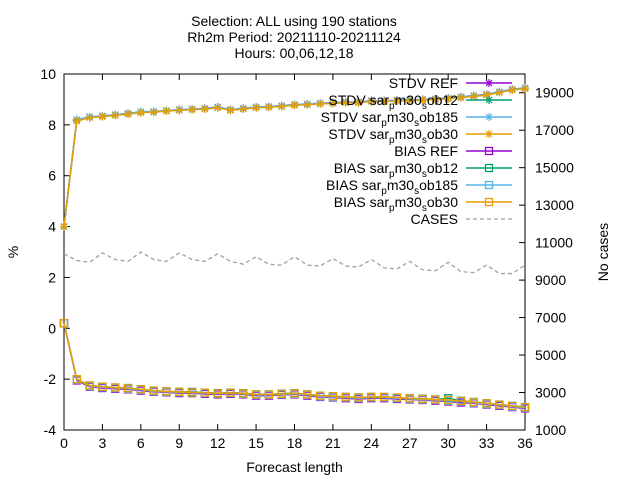  Describe the element at coordinates (50, 379) in the screenshot. I see `y-tick-label: -2` at that location.